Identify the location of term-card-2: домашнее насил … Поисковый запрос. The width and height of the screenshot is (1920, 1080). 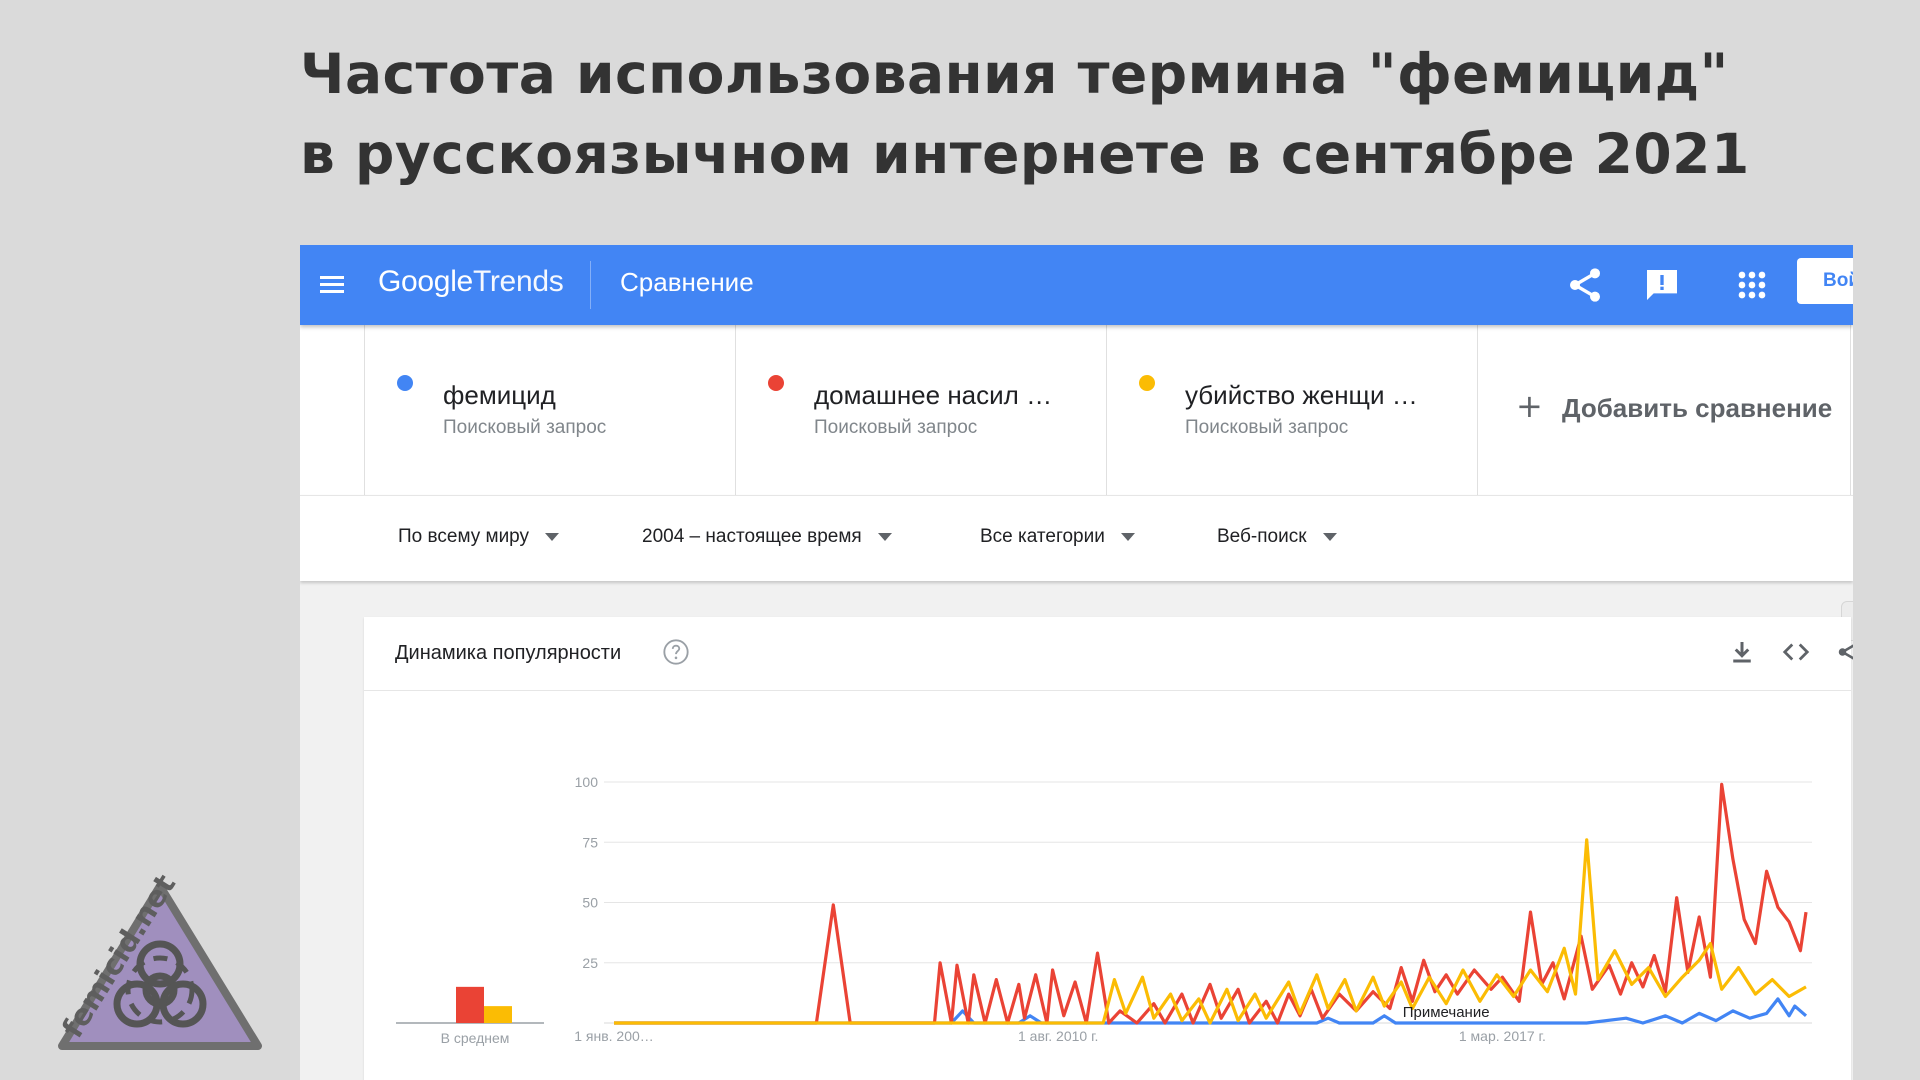
(920, 410).